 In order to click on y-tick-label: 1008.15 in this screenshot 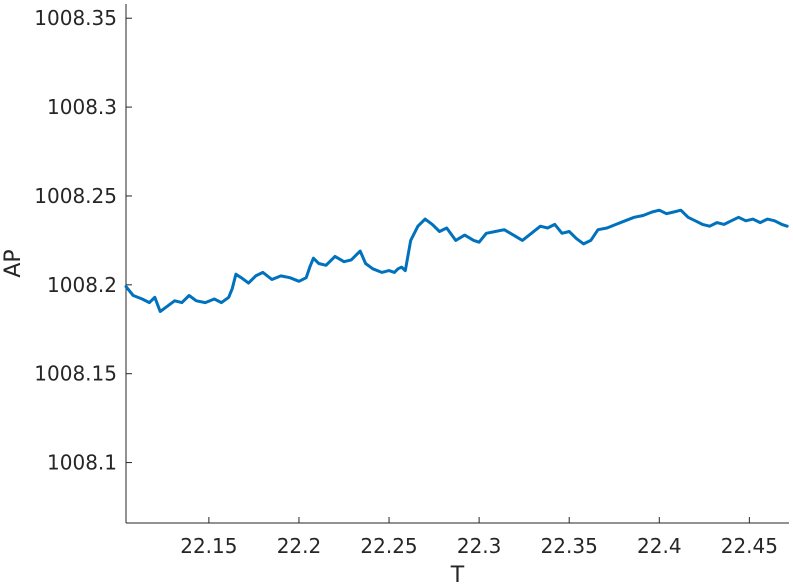, I will do `click(75, 374)`.